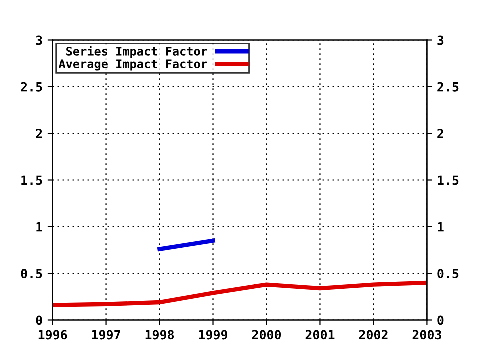 This screenshot has width=480, height=350. I want to click on x-tick-label: 1999, so click(213, 335).